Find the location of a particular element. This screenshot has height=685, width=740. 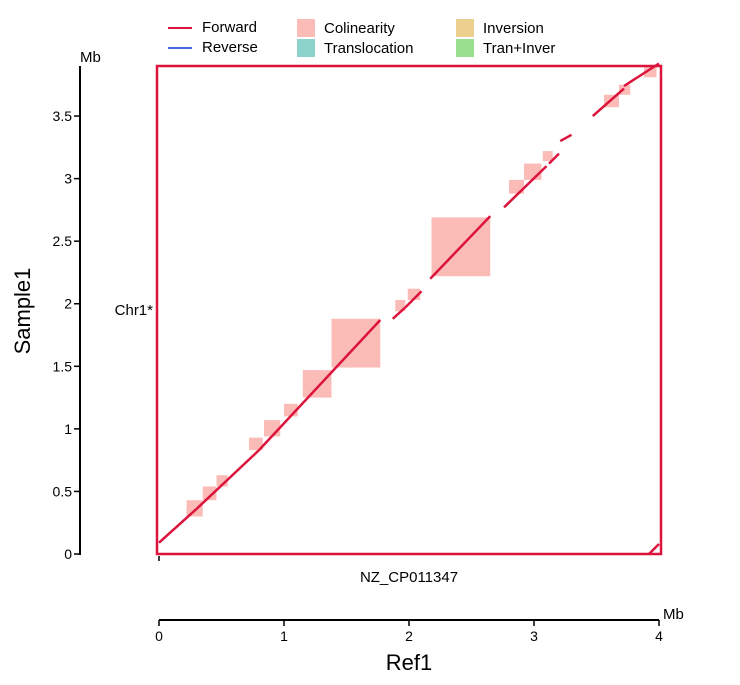

legend-item-colinearity: Colinearity is located at coordinates (344, 28).